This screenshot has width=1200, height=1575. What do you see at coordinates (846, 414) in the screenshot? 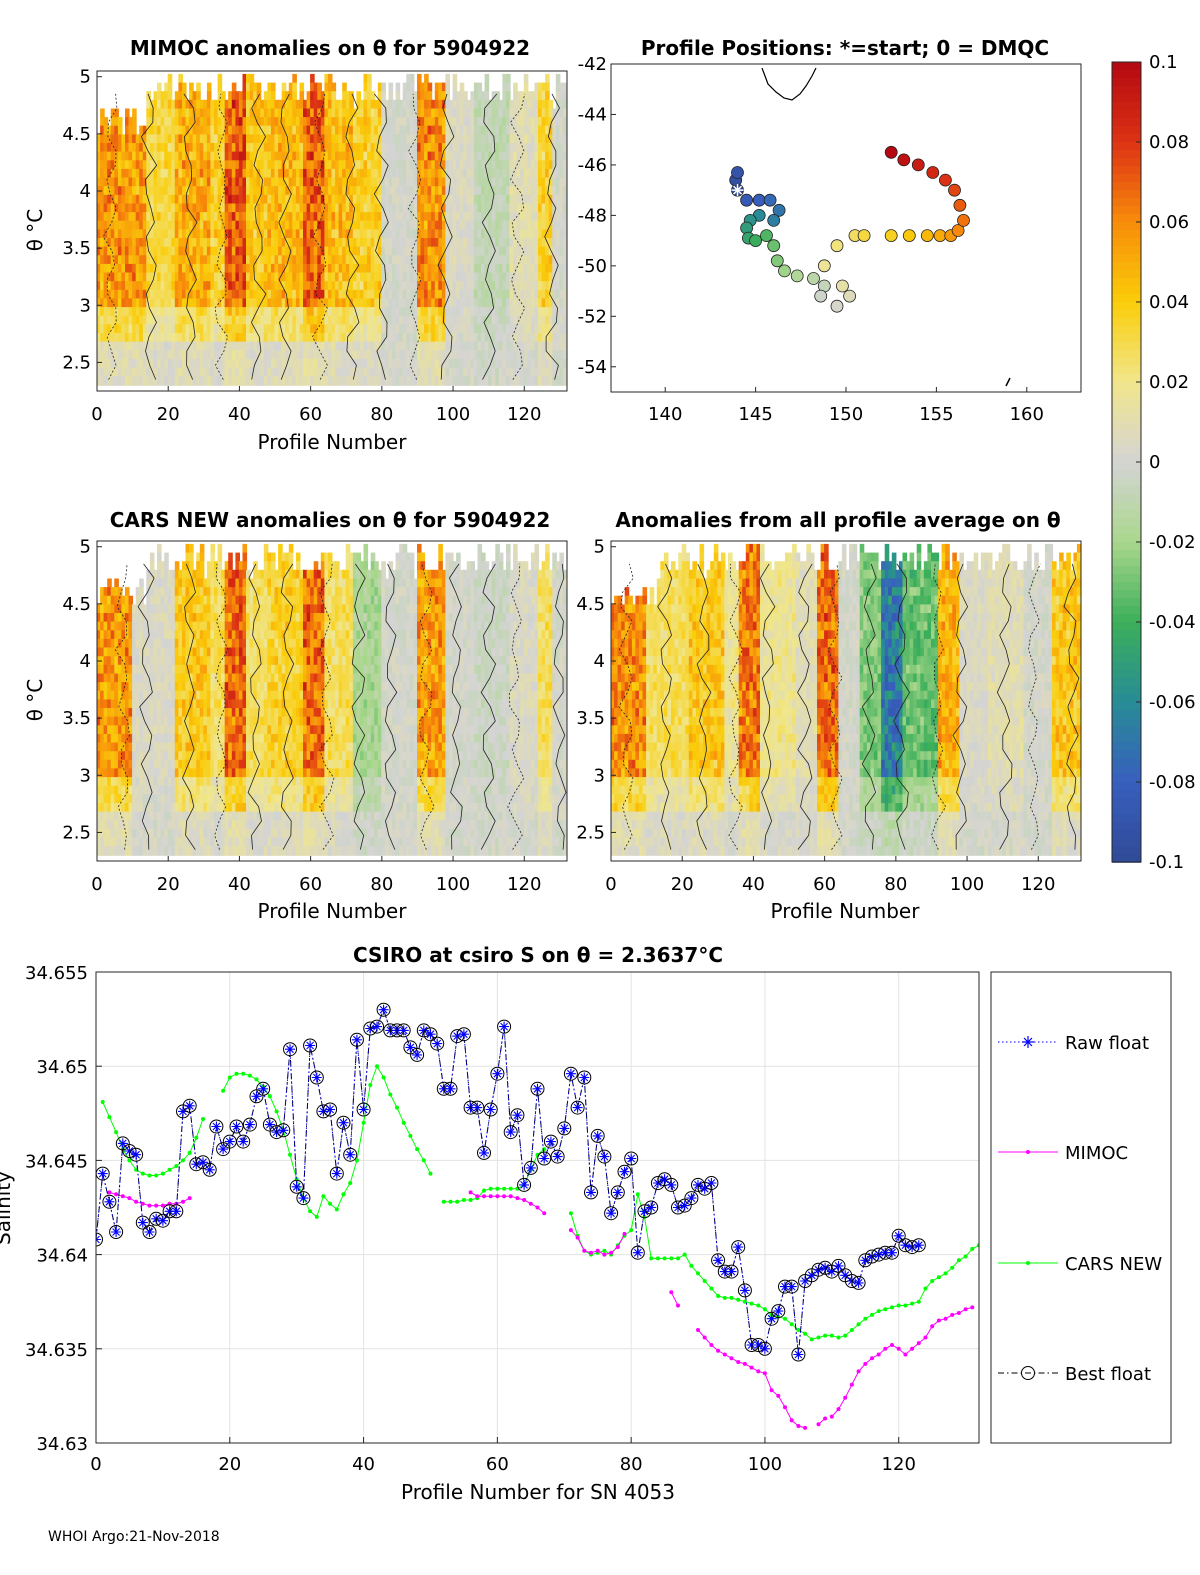
I see `x-tick-label: 150` at bounding box center [846, 414].